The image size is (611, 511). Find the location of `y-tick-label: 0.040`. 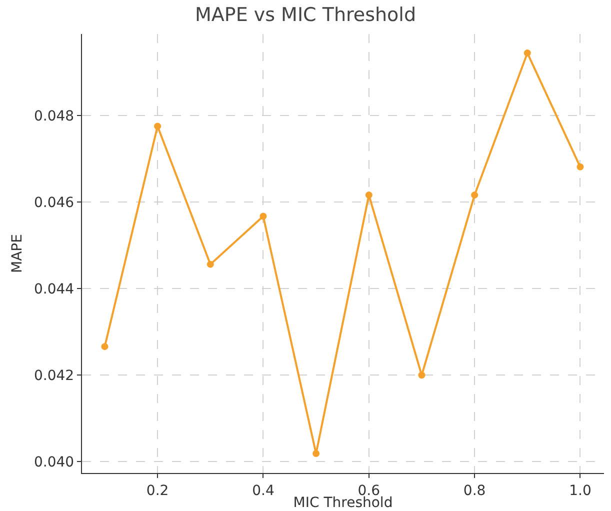

y-tick-label: 0.040 is located at coordinates (54, 462).